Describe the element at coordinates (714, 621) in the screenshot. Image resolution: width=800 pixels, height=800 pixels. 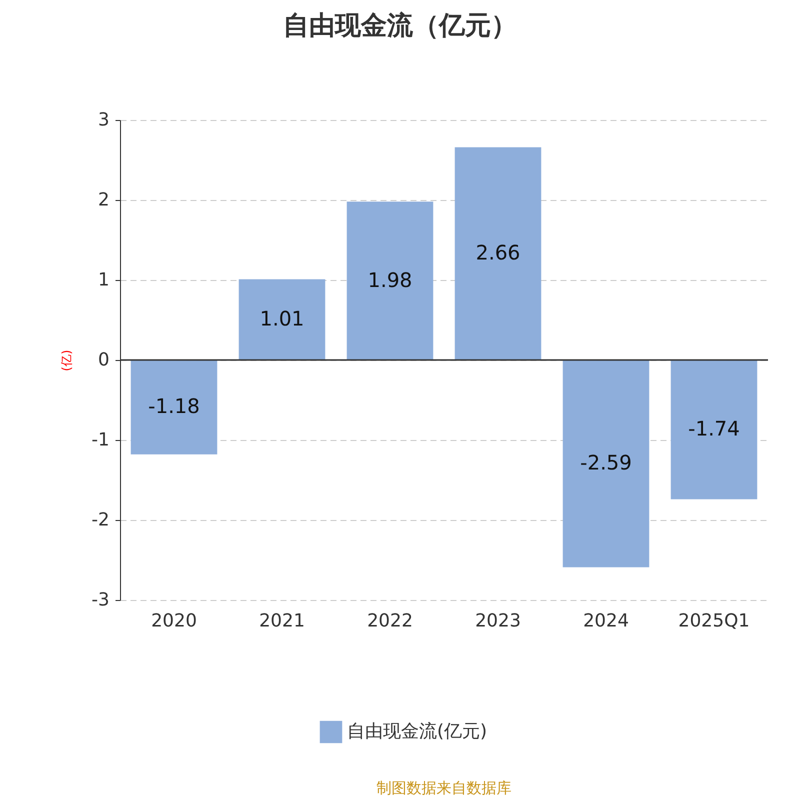
I see `x-tick-label: 2025Q1` at that location.